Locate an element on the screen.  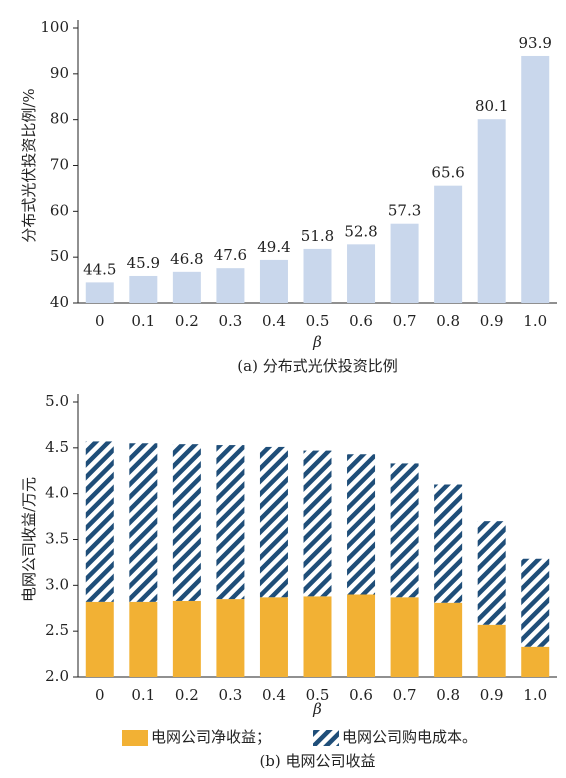
y-tick-label: 4.5 is located at coordinates (57, 447).